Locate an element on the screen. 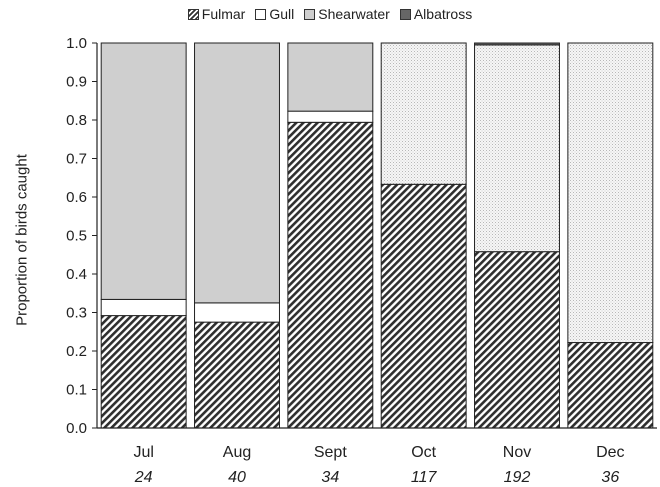  bar-fulmar-sept is located at coordinates (330, 275).